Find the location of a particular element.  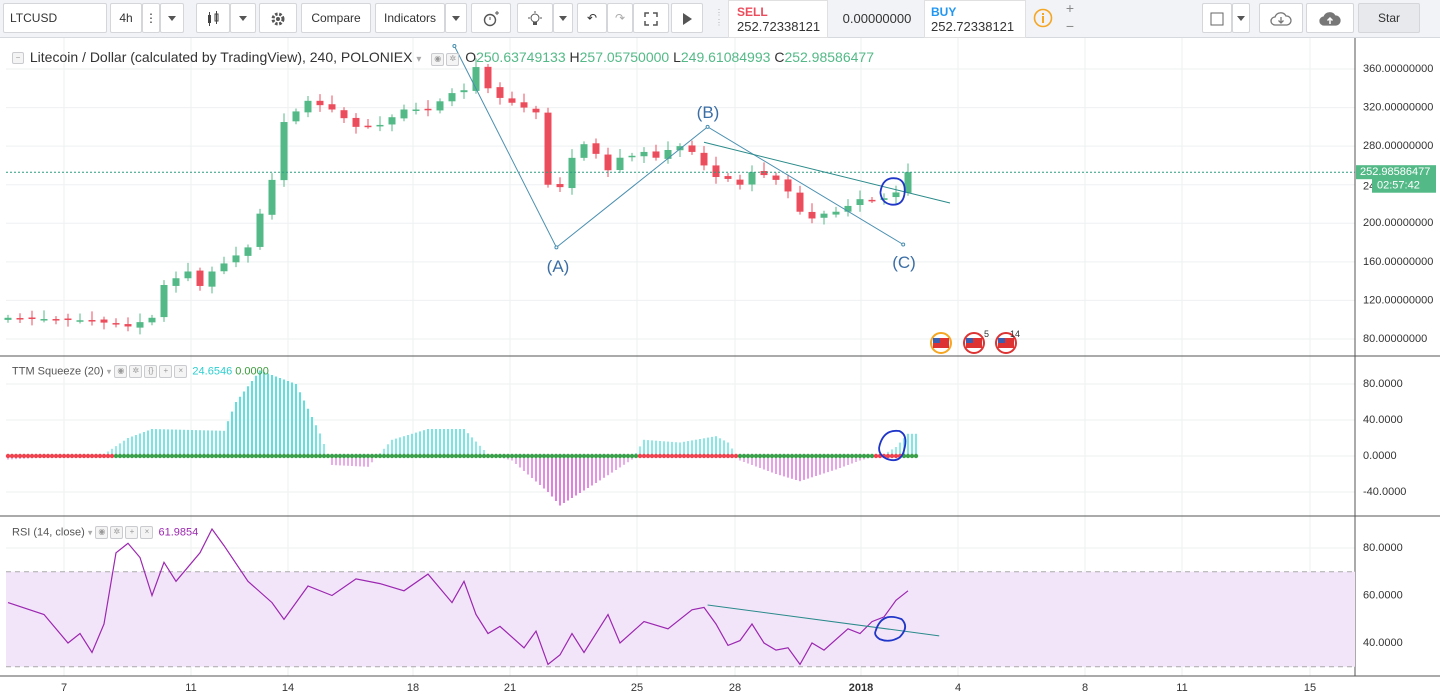

interval-button: 4h is located at coordinates (126, 18).